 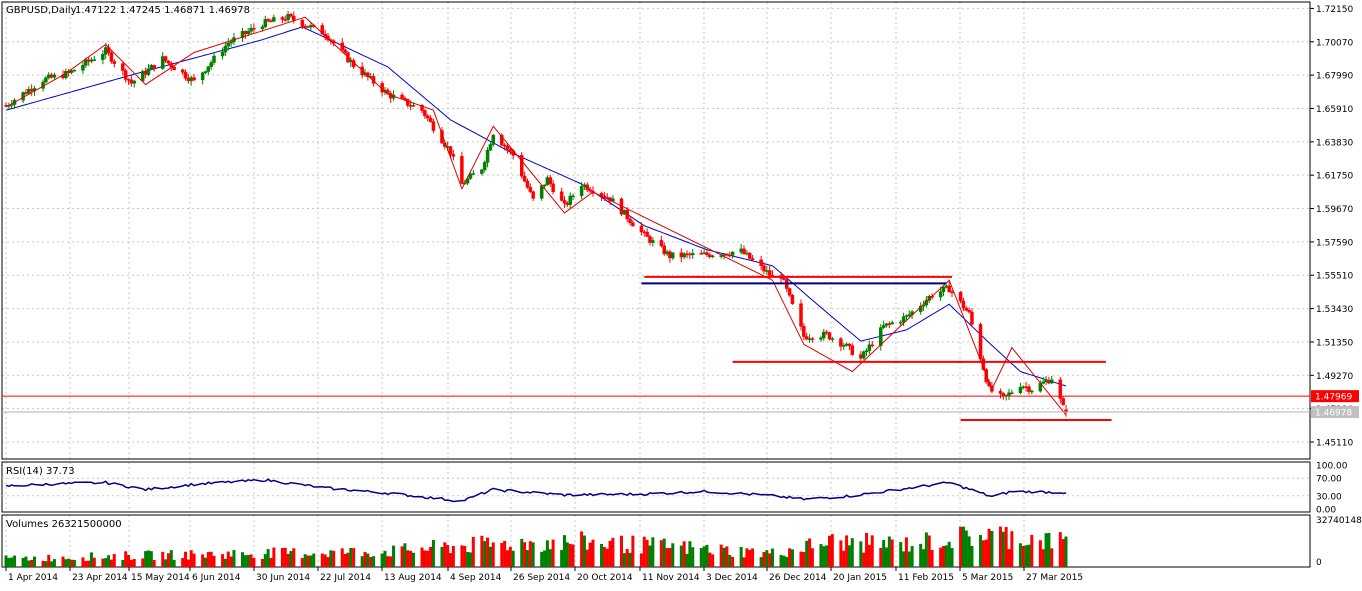 I want to click on date-label: 20 Jan 2015, so click(x=860, y=578).